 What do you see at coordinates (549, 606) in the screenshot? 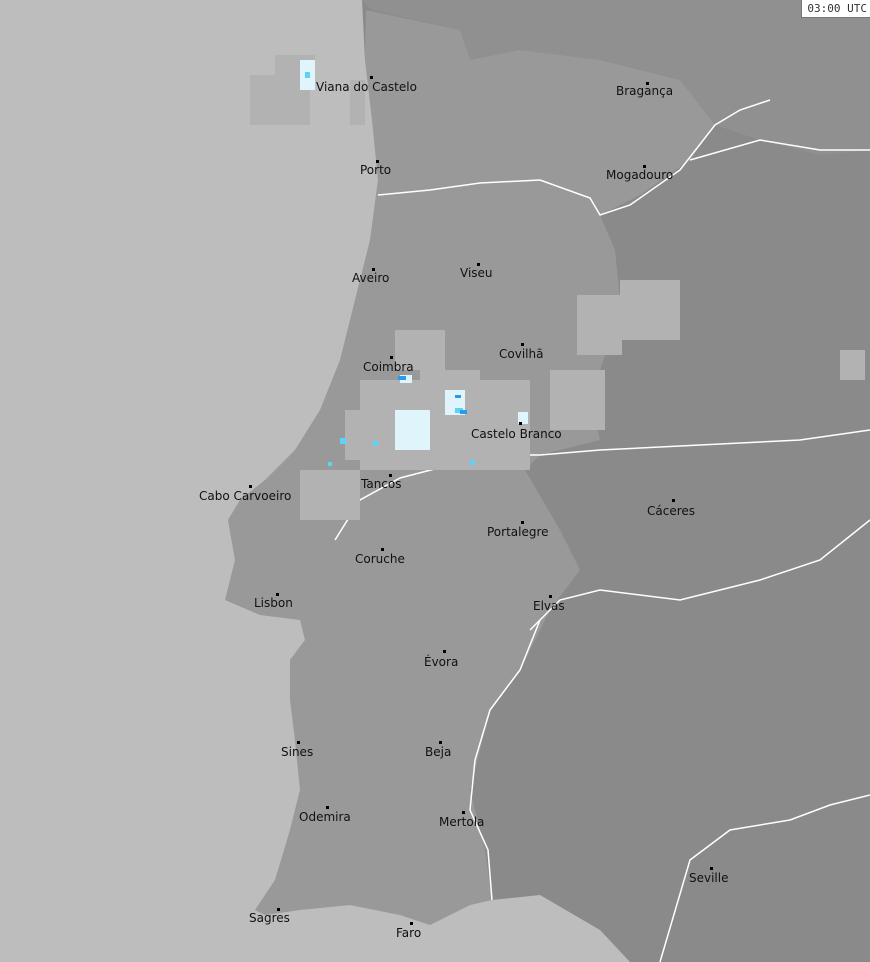
I see `city-label: Elvas` at bounding box center [549, 606].